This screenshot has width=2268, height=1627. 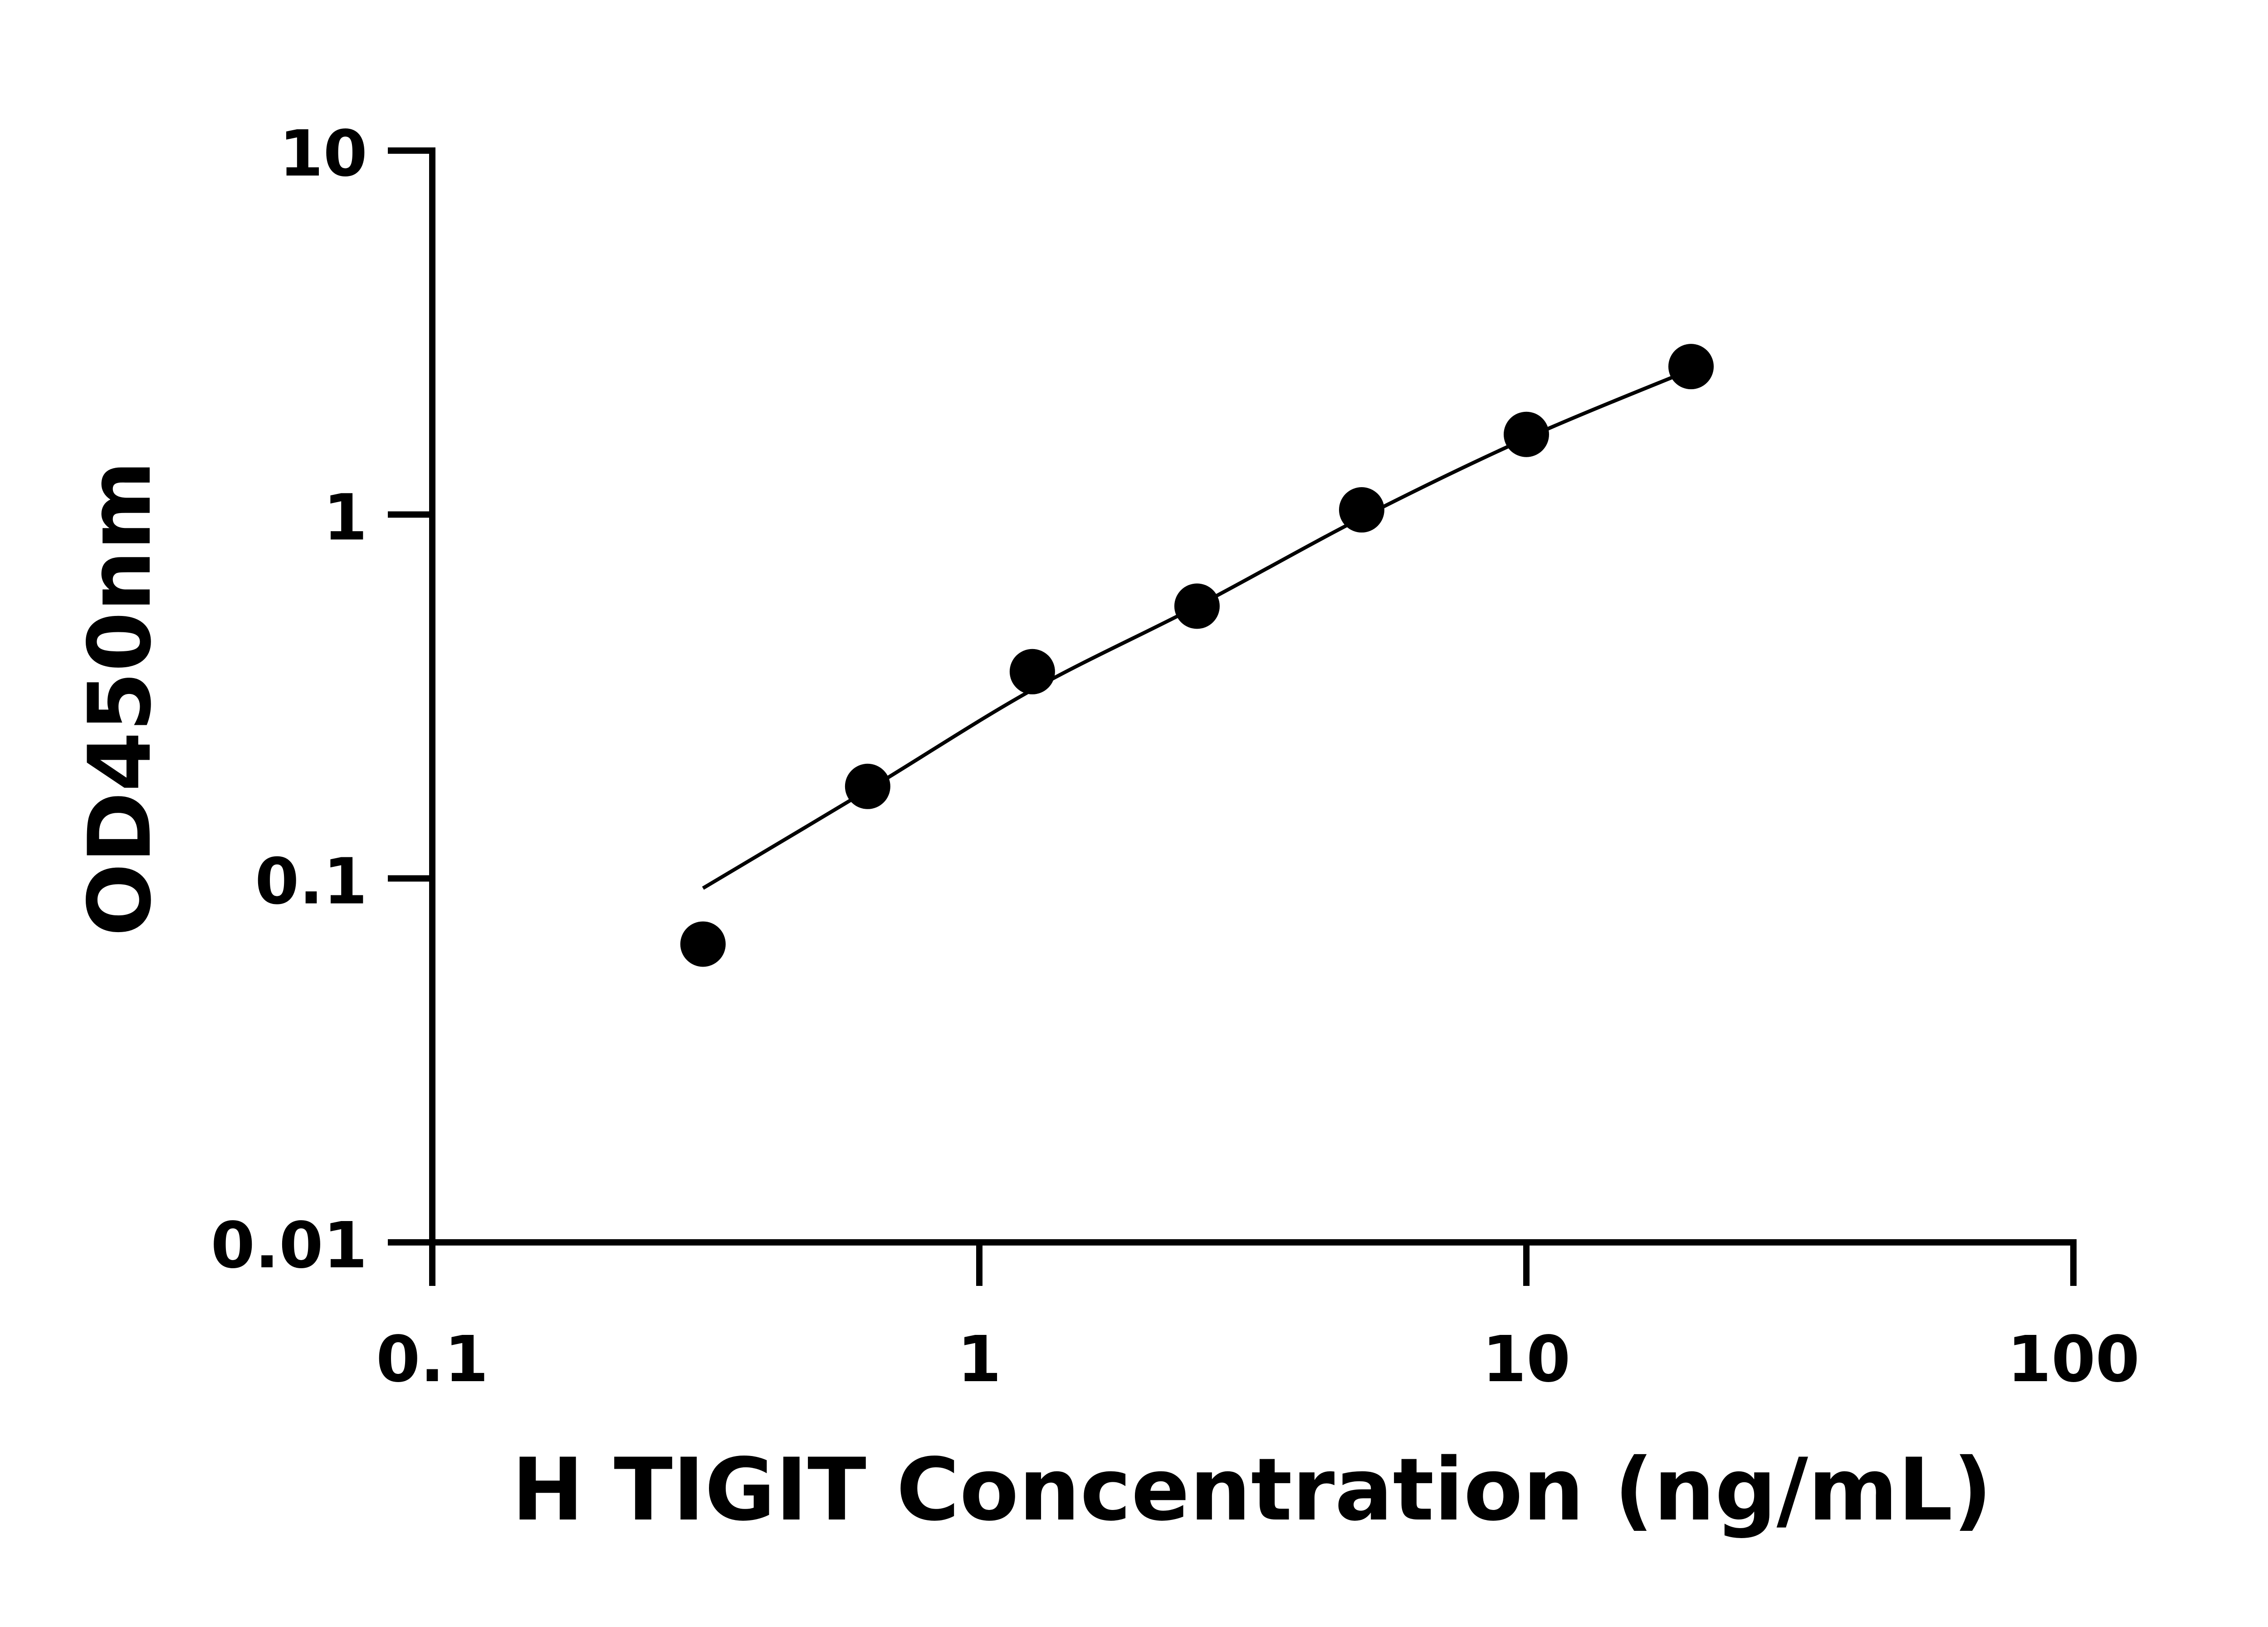 I want to click on x-tick-label: 0.1, so click(x=433, y=1360).